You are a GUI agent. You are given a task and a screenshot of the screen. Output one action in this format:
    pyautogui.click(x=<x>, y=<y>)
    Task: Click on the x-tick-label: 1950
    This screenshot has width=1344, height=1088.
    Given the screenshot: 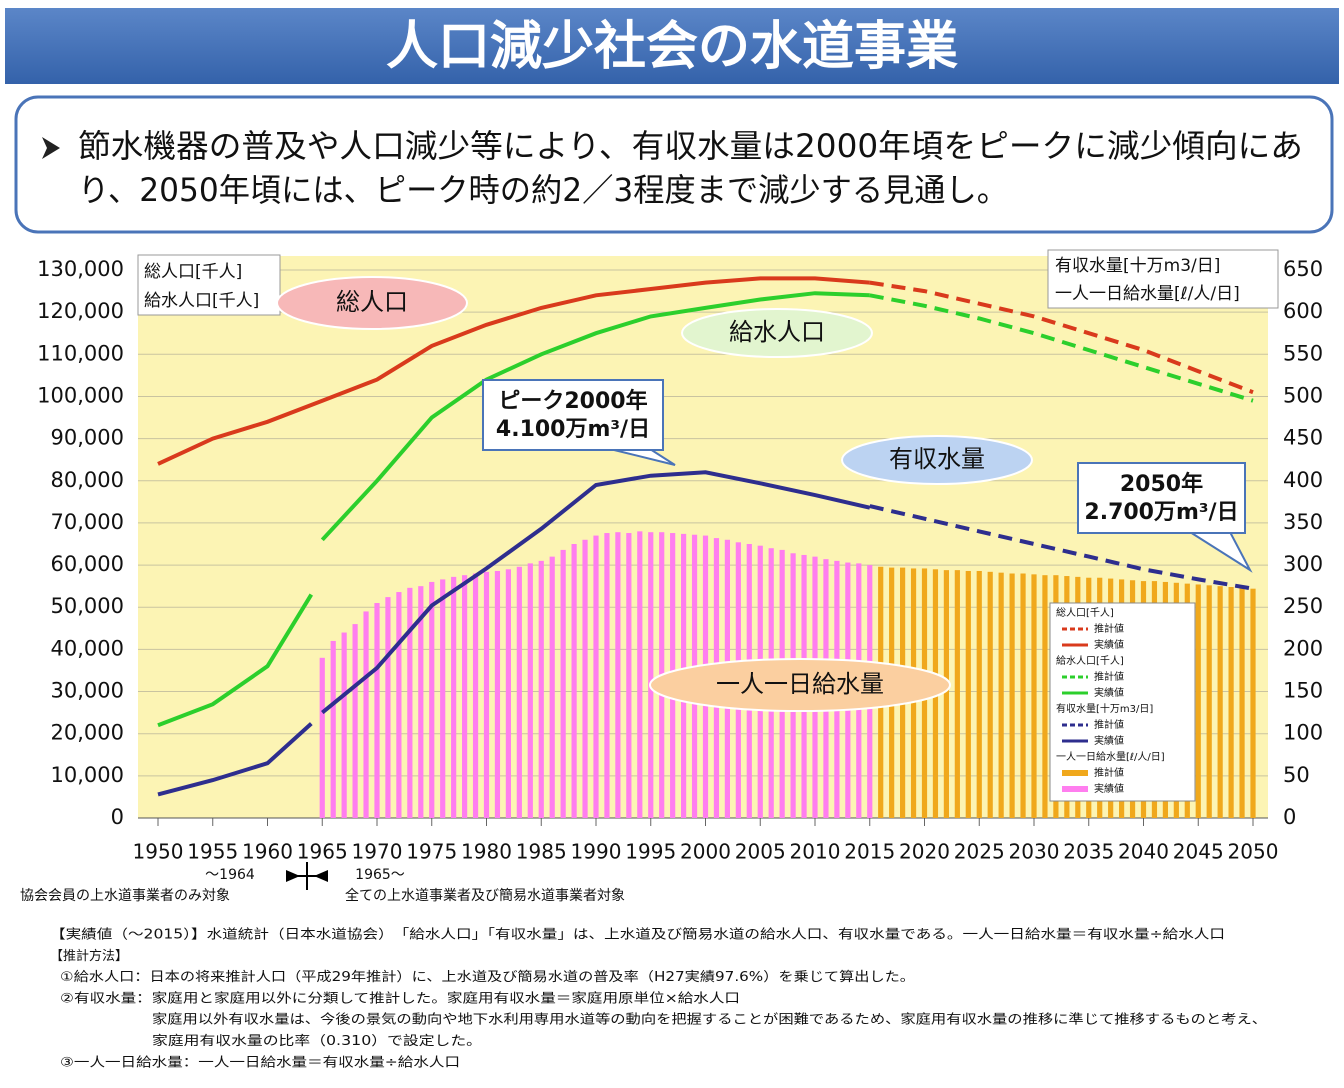 What is the action you would take?
    pyautogui.click(x=158, y=852)
    